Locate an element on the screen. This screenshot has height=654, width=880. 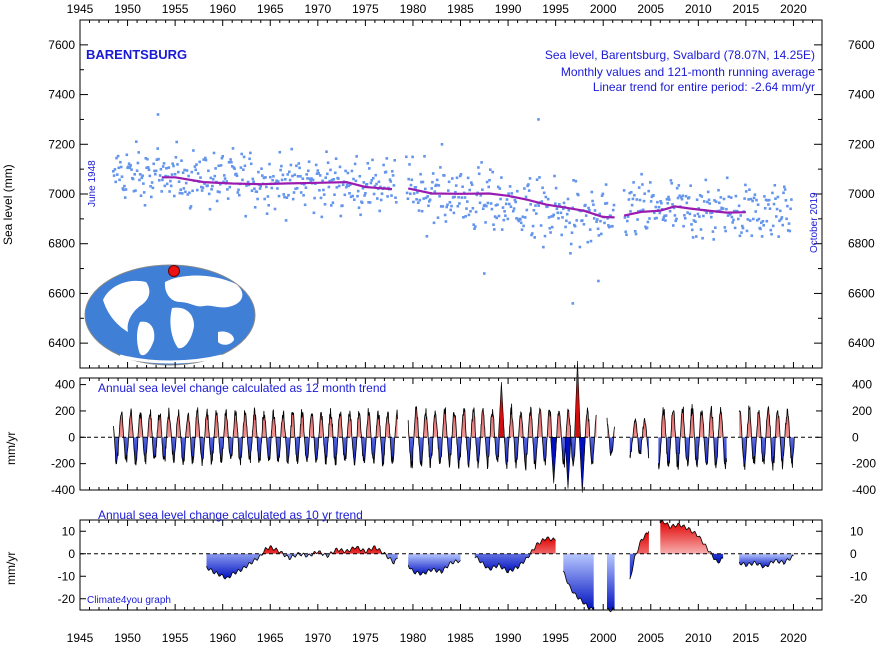
y-tick-label-right: 7400 is located at coordinates (861, 95).